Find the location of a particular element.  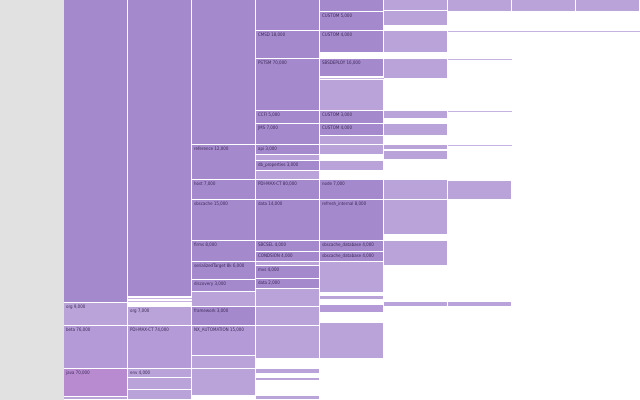

icicle-cell: firms 8,000 is located at coordinates (224, 251).